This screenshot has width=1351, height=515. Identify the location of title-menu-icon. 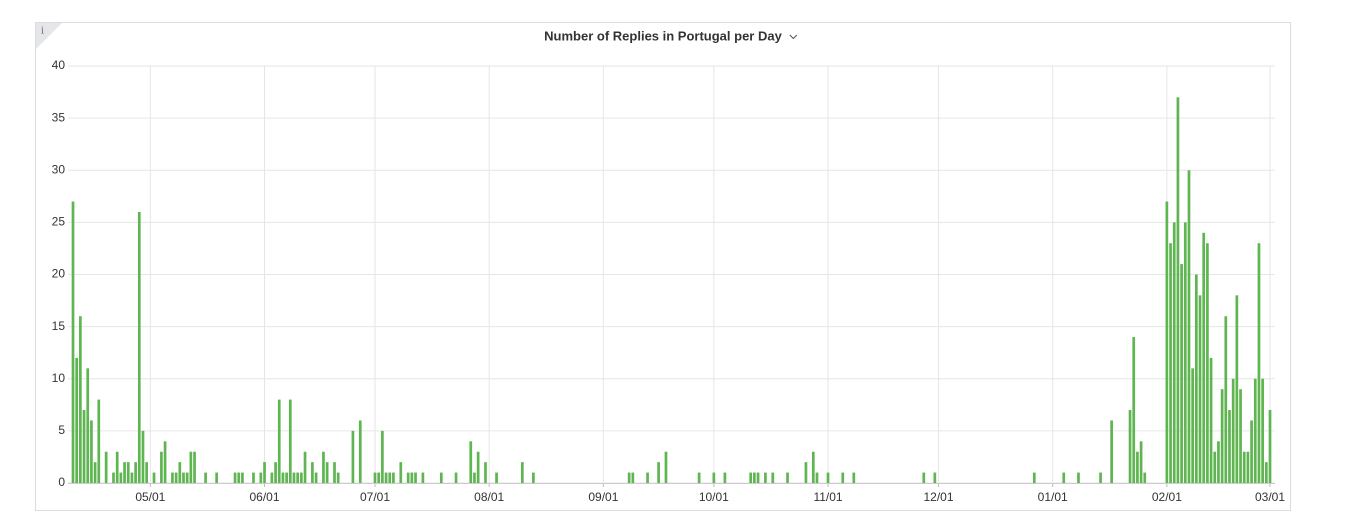
(793, 37).